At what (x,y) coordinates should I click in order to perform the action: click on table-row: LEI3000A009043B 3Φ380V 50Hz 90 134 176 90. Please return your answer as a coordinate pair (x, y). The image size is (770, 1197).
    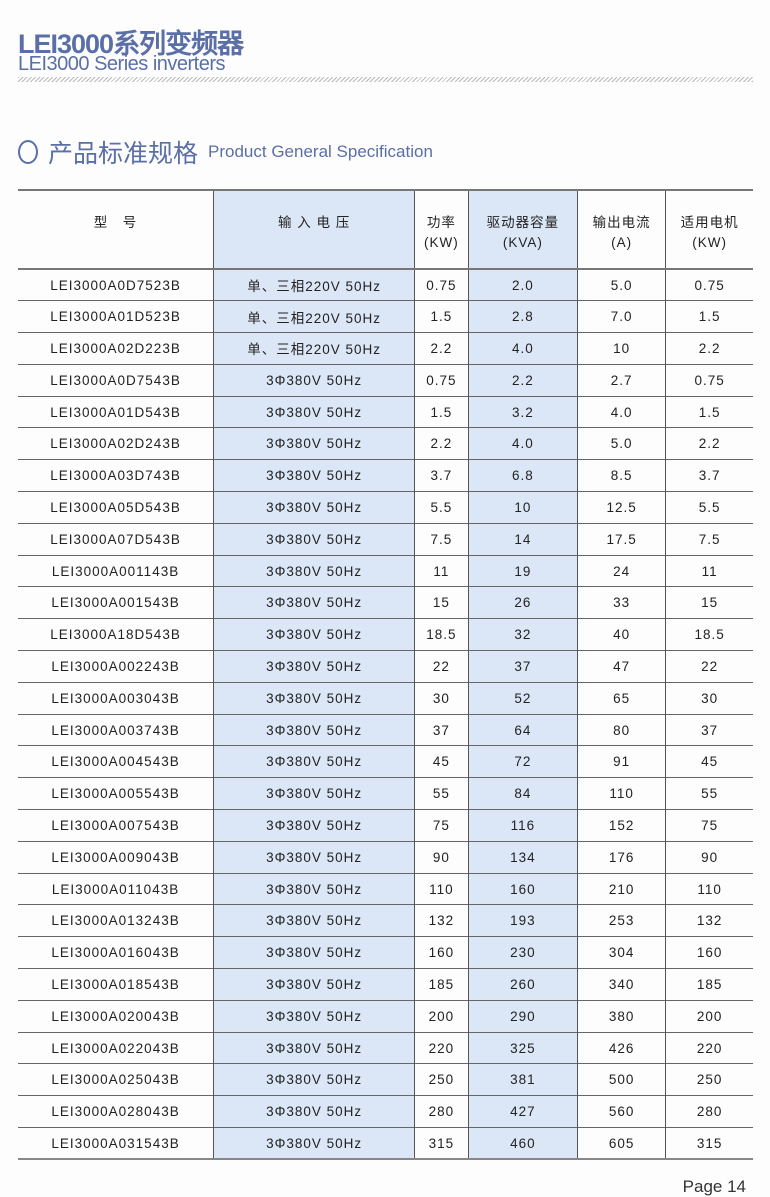
    Looking at the image, I should click on (385, 857).